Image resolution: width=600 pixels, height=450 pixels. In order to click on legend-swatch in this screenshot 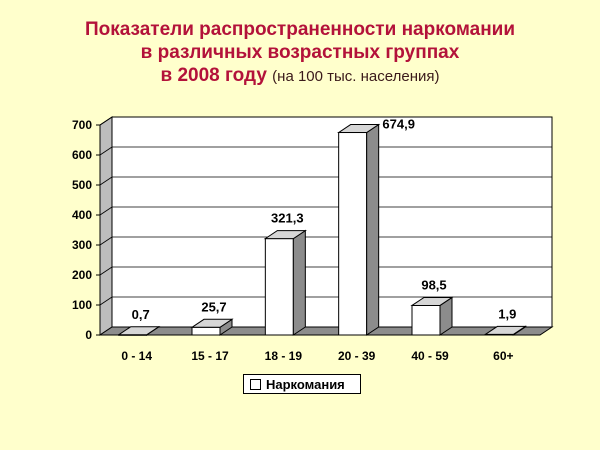, I will do `click(255, 384)`.